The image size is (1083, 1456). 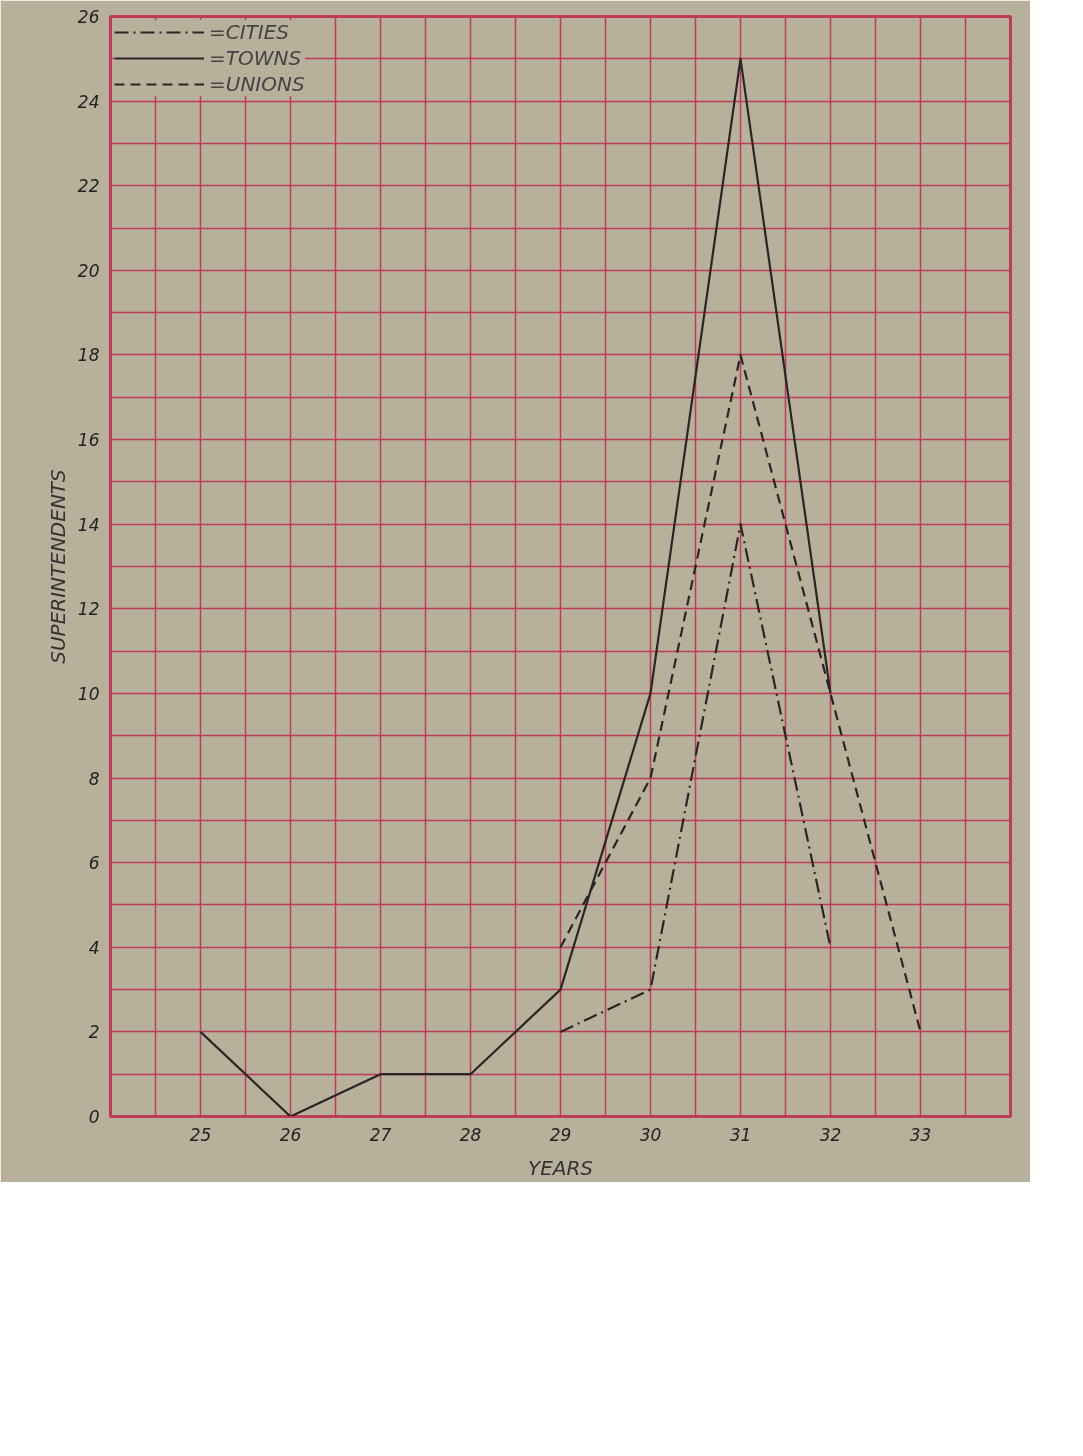 I want to click on legend-label: =CITIES, so click(x=249, y=32).